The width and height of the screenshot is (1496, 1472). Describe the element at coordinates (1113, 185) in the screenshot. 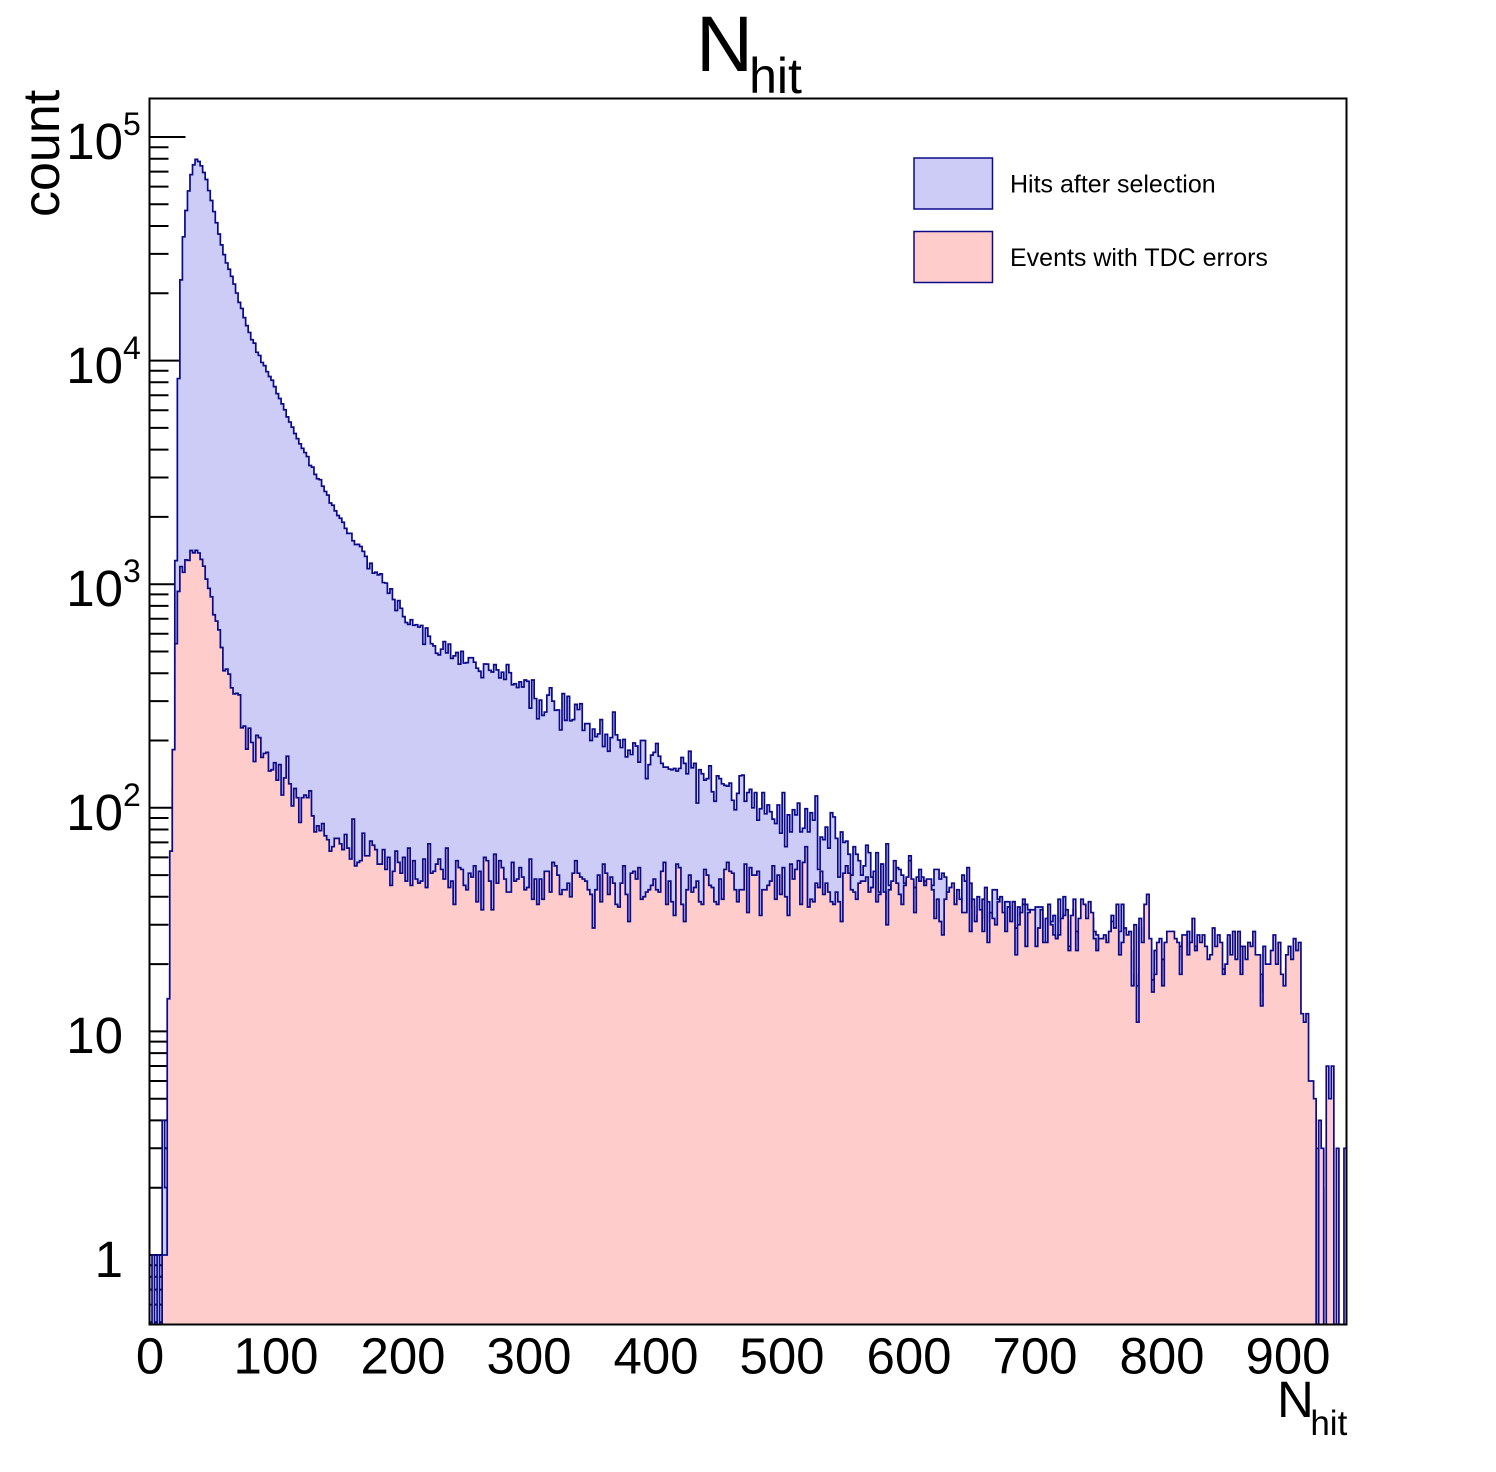

I see `svg-text: Hits after selection` at that location.